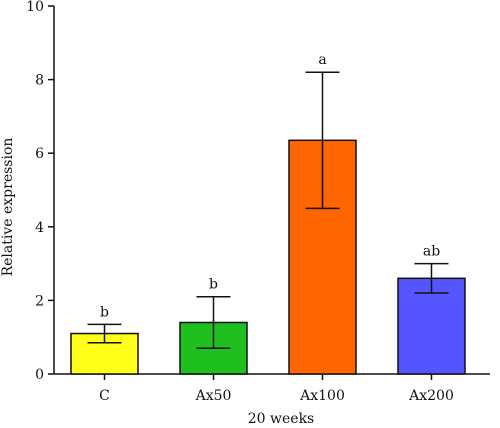  Describe the element at coordinates (281, 419) in the screenshot. I see `x-axis-title: 20 weeks` at that location.